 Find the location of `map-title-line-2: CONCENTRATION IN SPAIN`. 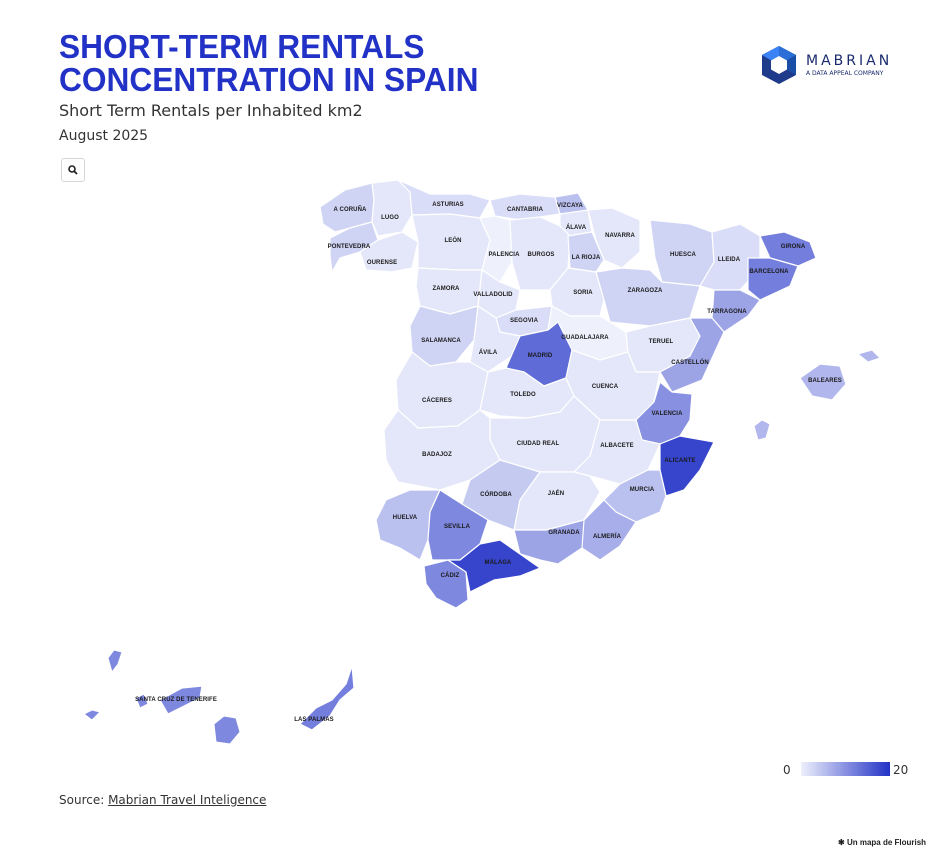

map-title-line-2: CONCENTRATION IN SPAIN is located at coordinates (269, 79).